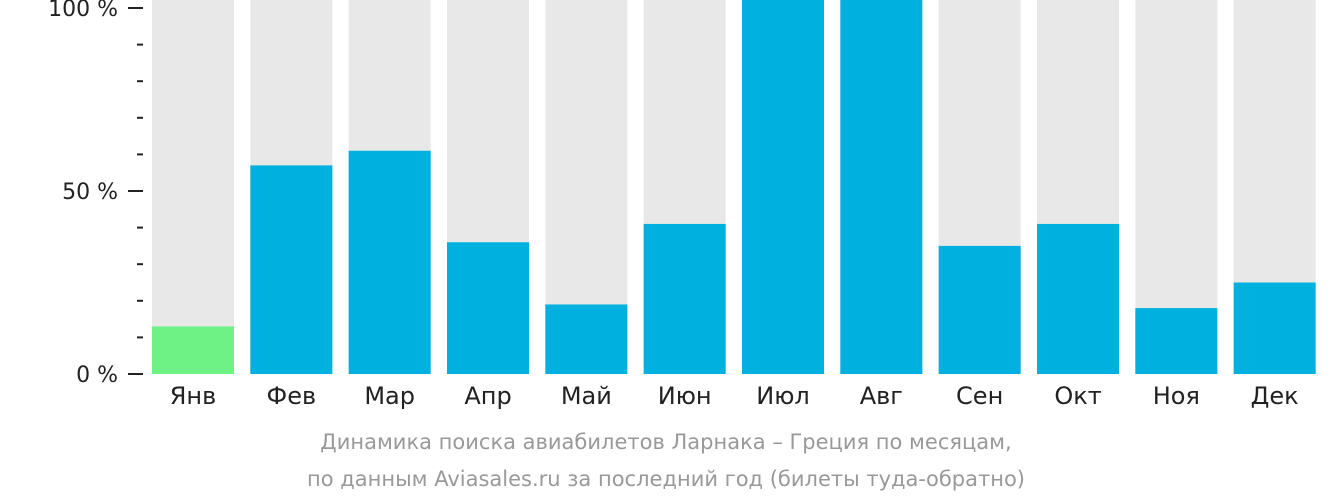 This screenshot has width=1332, height=502. Describe the element at coordinates (979, 396) in the screenshot. I see `x-tick-label: Сен` at that location.